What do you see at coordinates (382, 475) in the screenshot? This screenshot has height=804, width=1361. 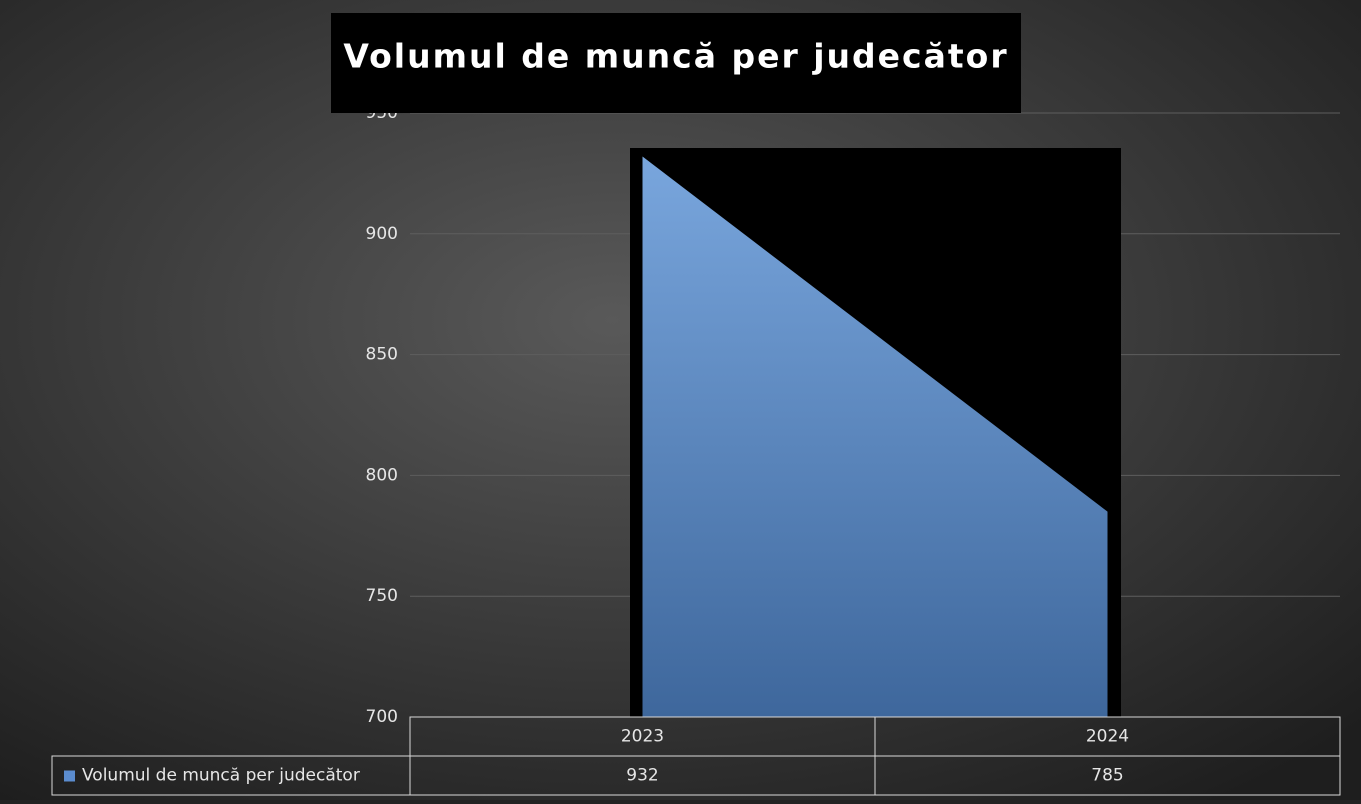 I see `y-tick-label: 800` at bounding box center [382, 475].